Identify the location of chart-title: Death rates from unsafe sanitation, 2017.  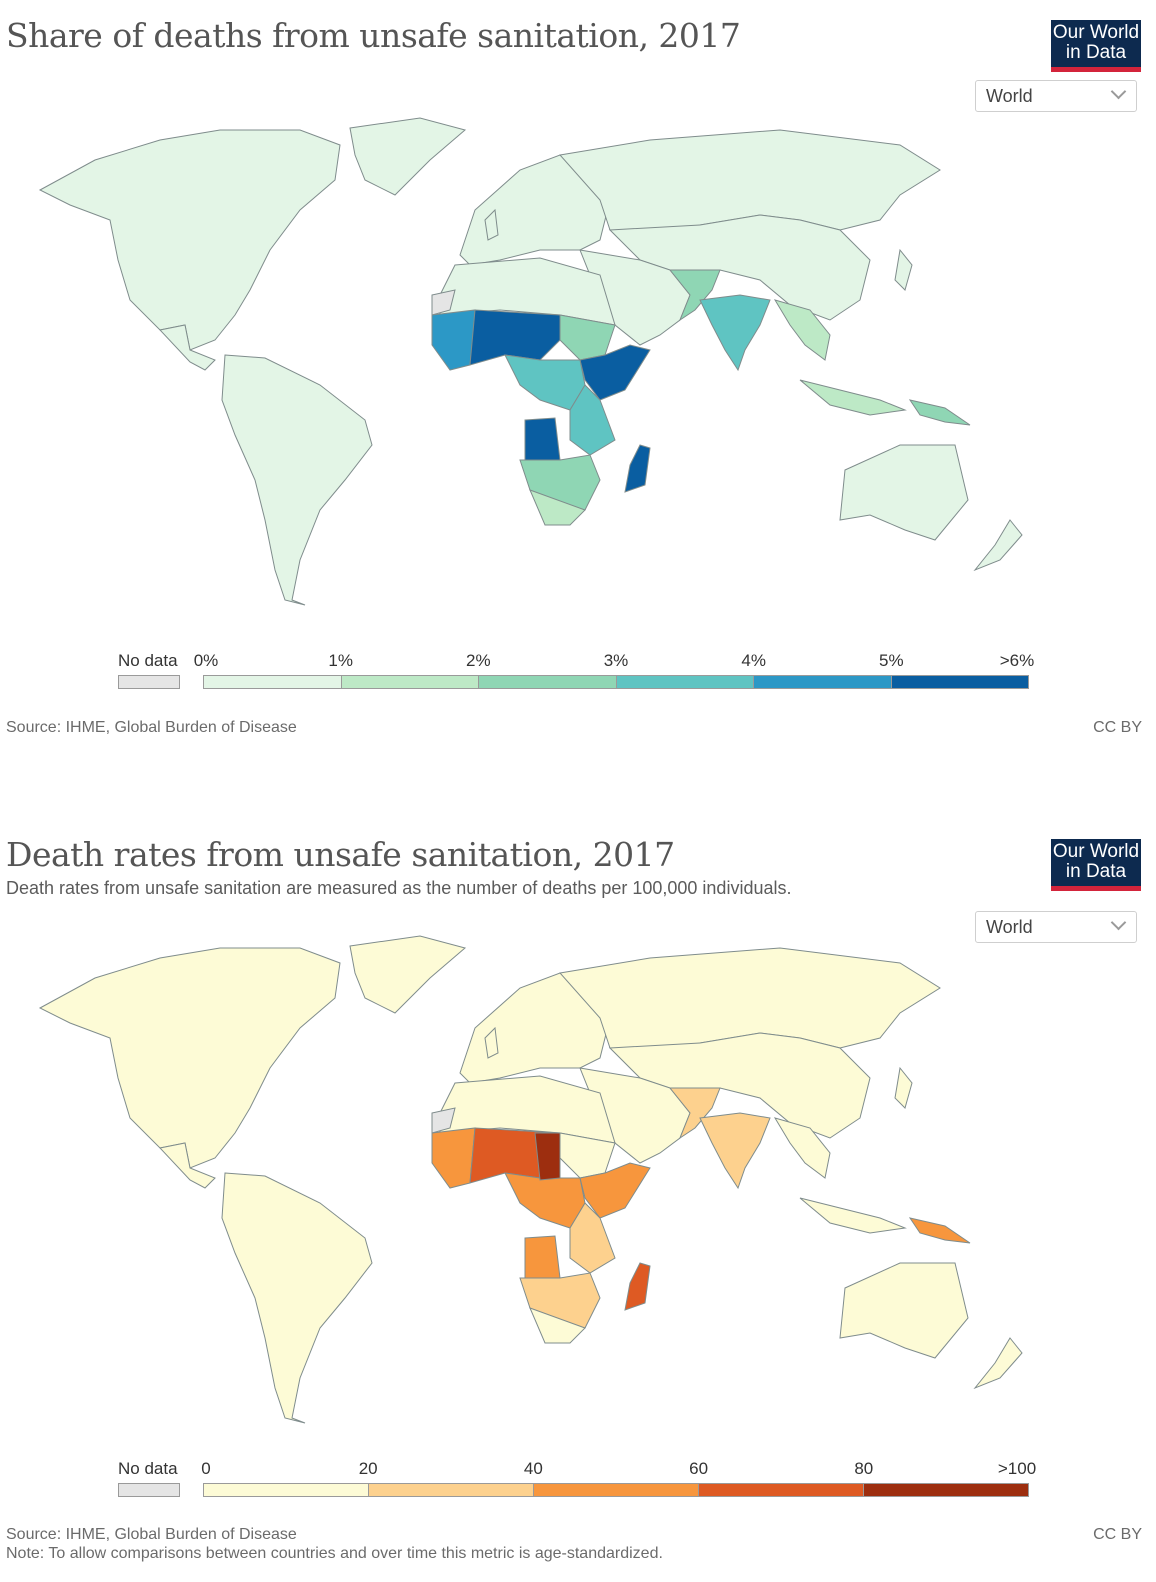
(340, 854).